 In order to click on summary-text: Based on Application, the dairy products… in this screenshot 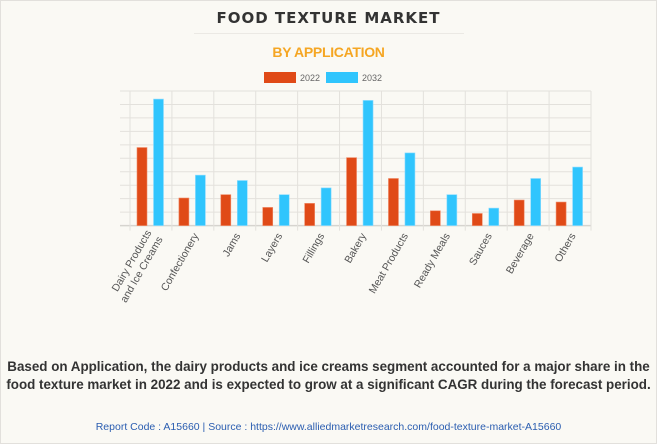, I will do `click(328, 375)`.